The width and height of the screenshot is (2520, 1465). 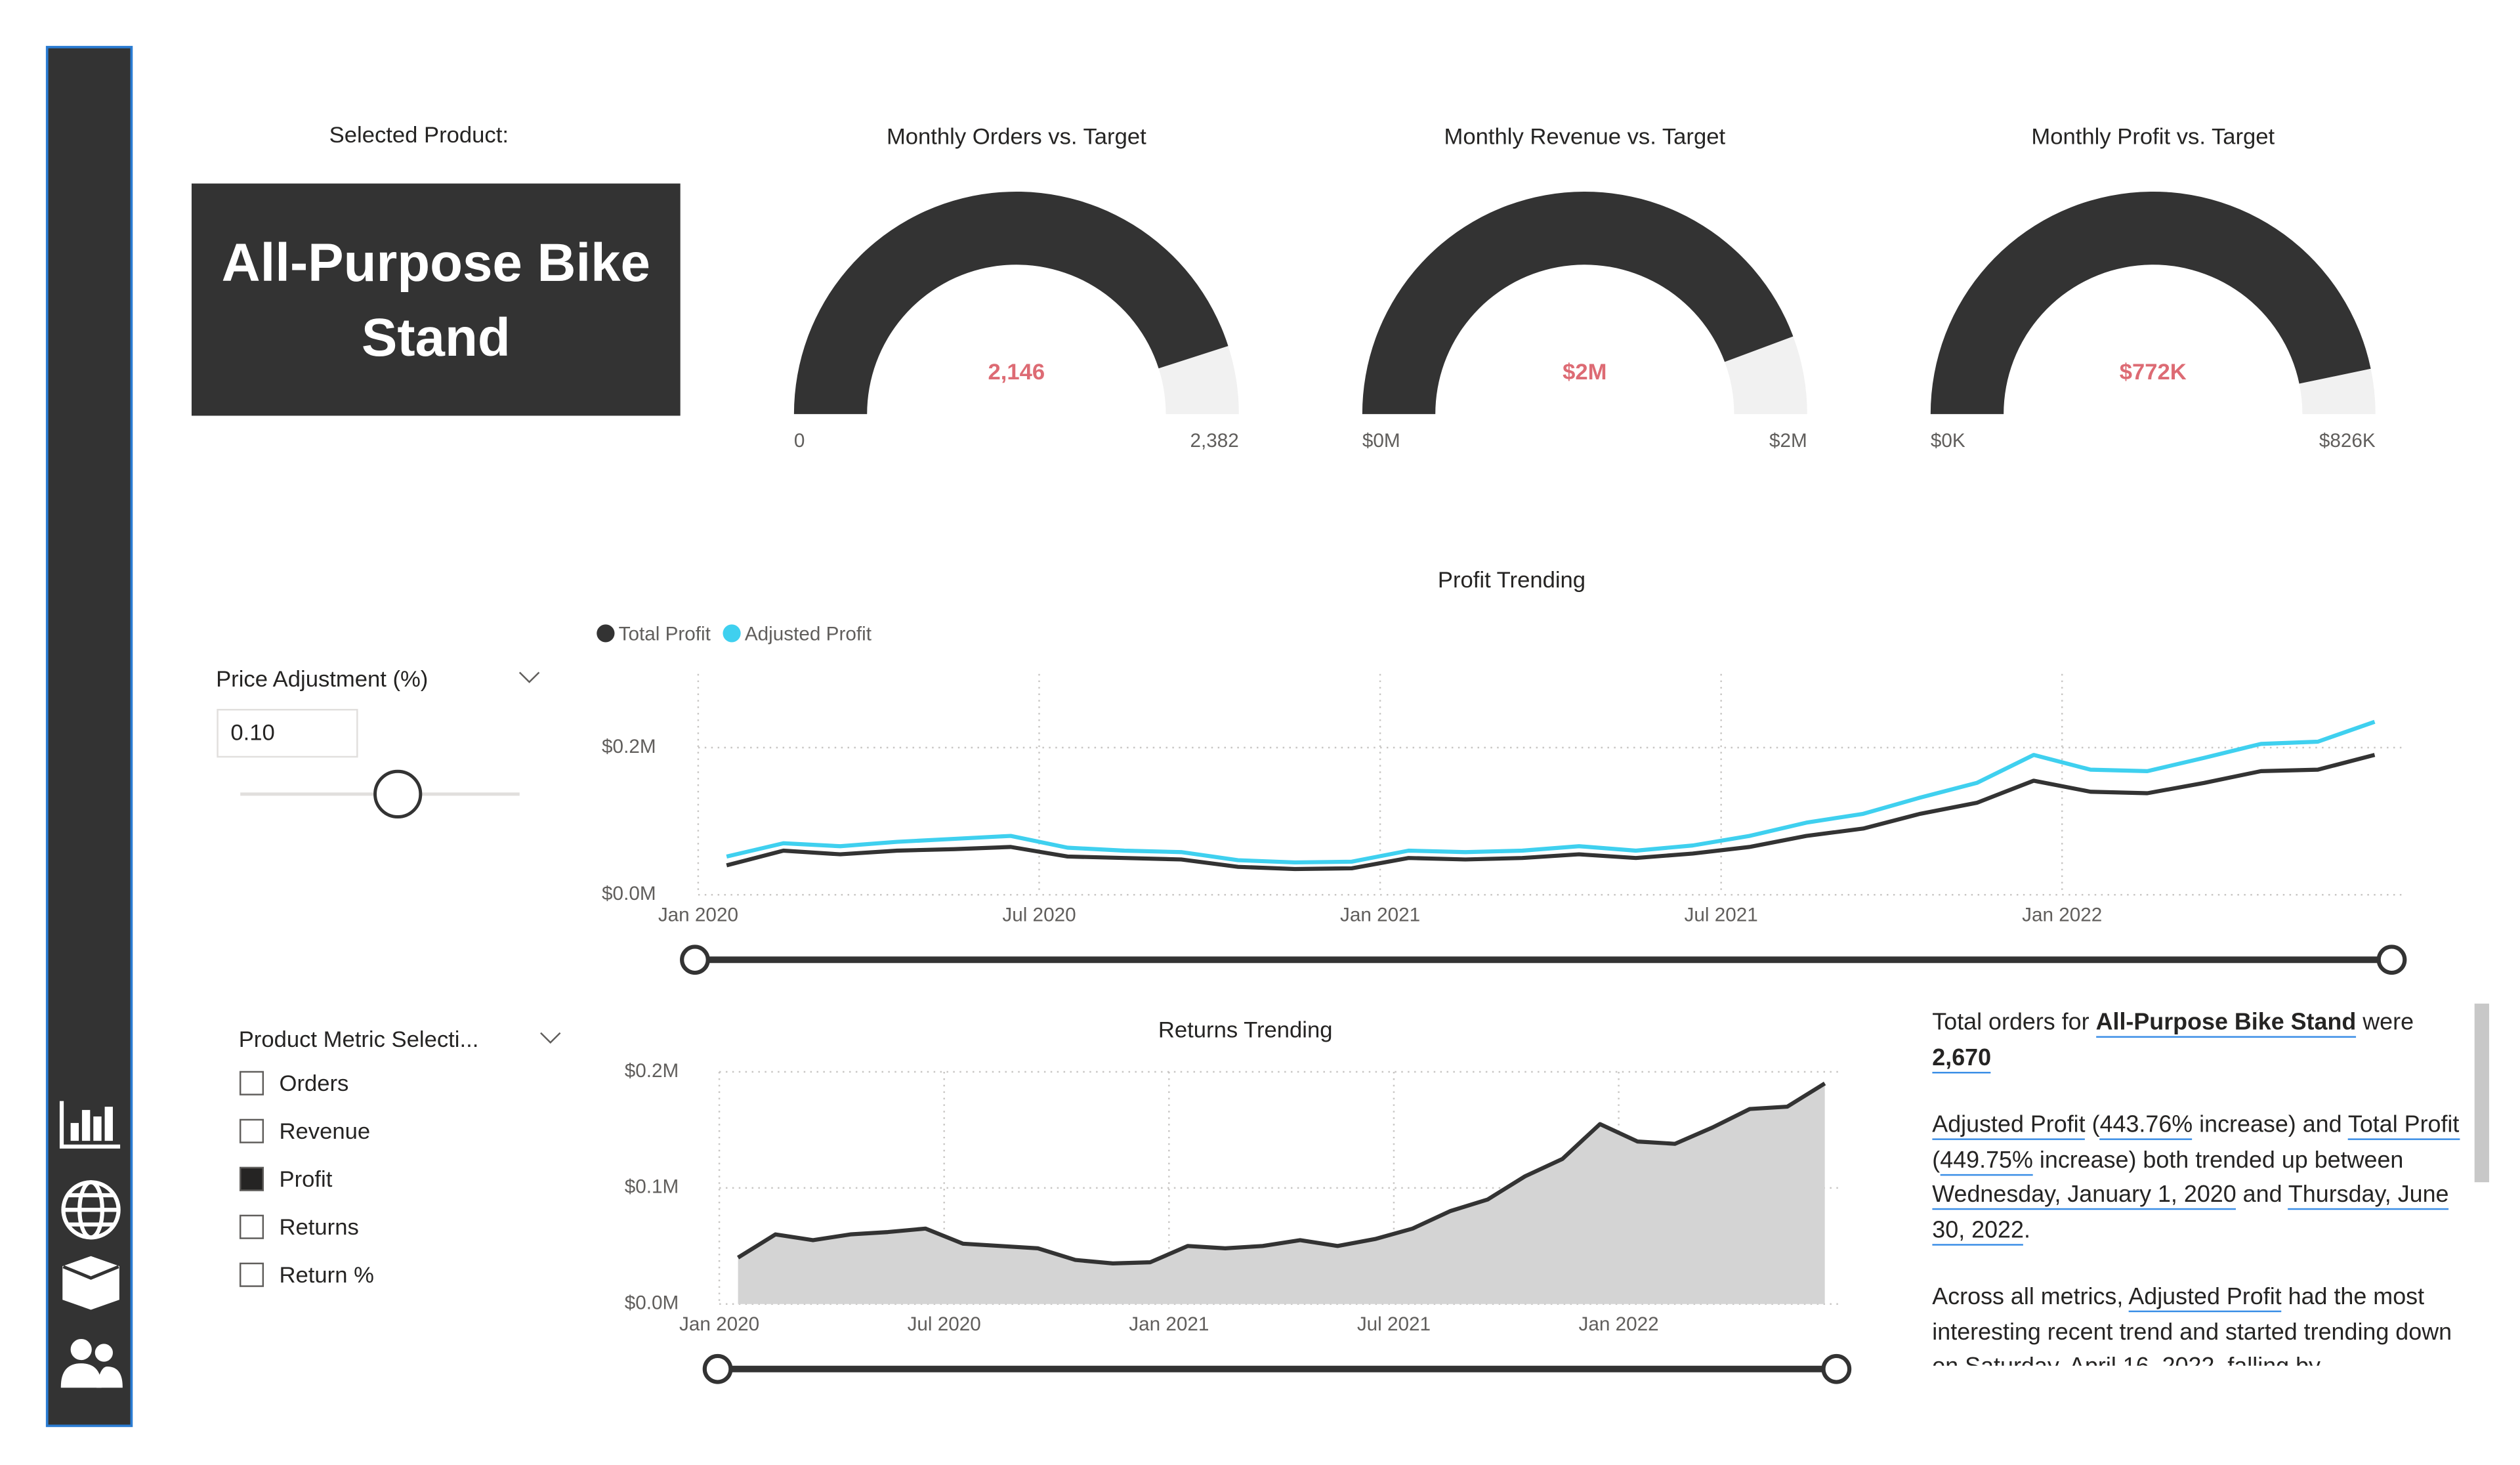 I want to click on gauge-value: 2,146, so click(x=1016, y=372).